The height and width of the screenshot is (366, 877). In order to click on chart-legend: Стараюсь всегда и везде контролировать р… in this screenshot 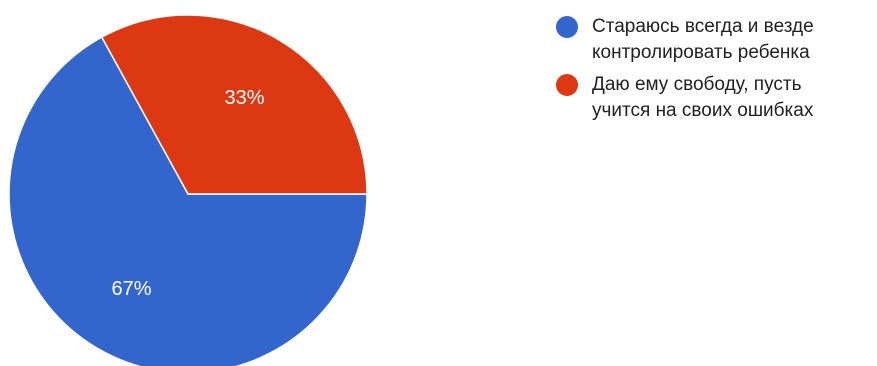, I will do `click(715, 72)`.